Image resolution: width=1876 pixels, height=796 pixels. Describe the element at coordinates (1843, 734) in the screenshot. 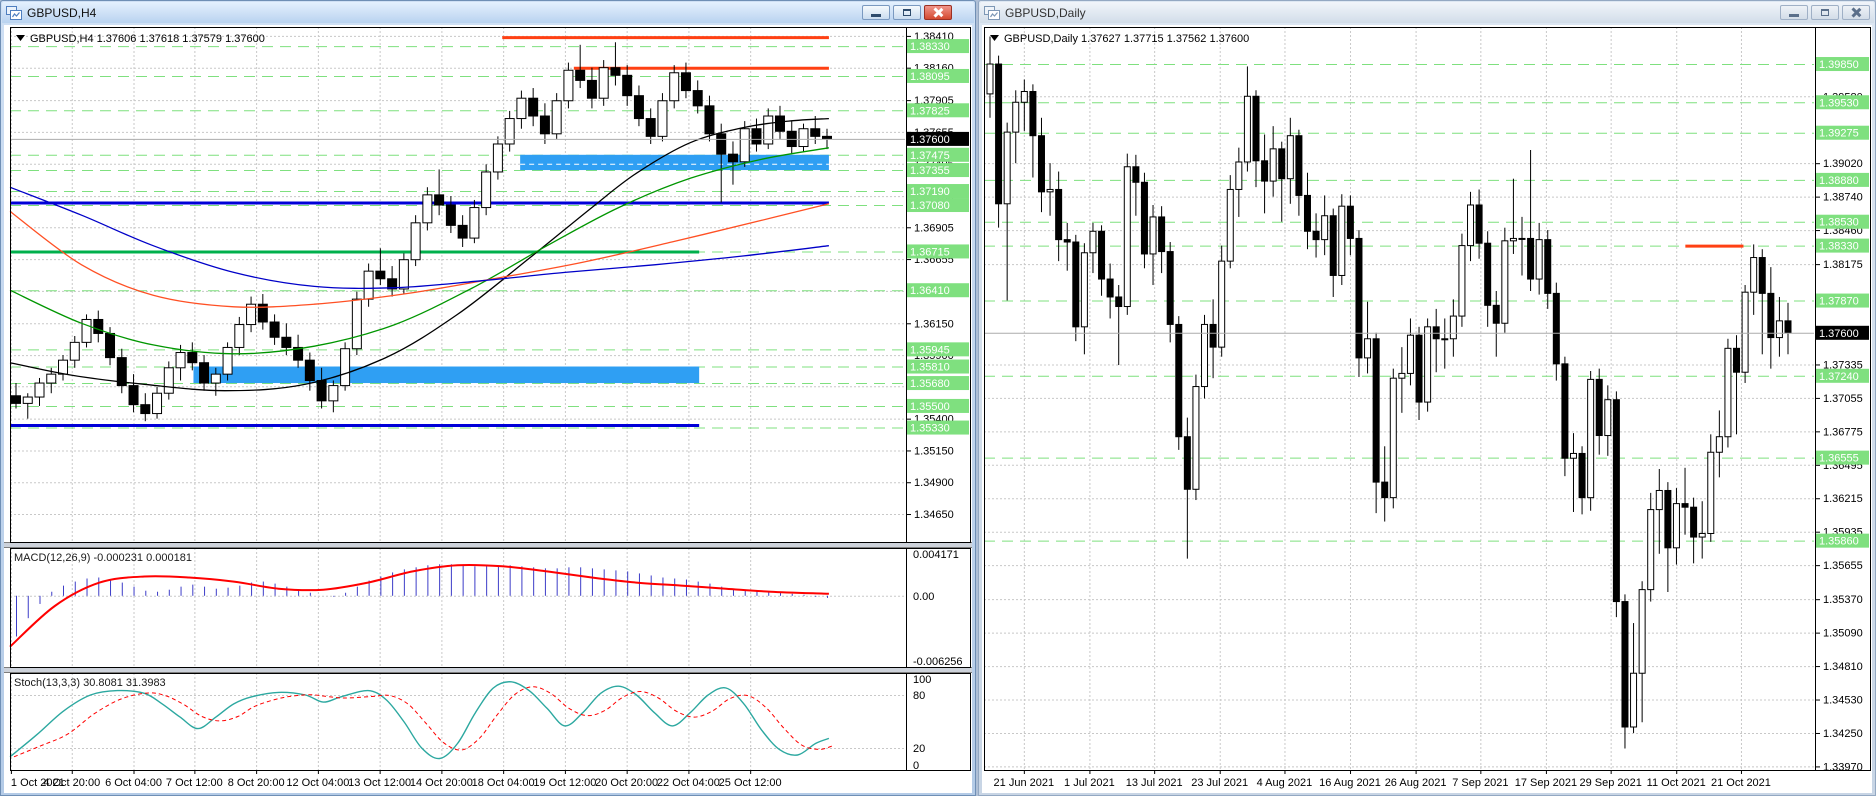

I see `price-tick-label: 1.34250` at that location.